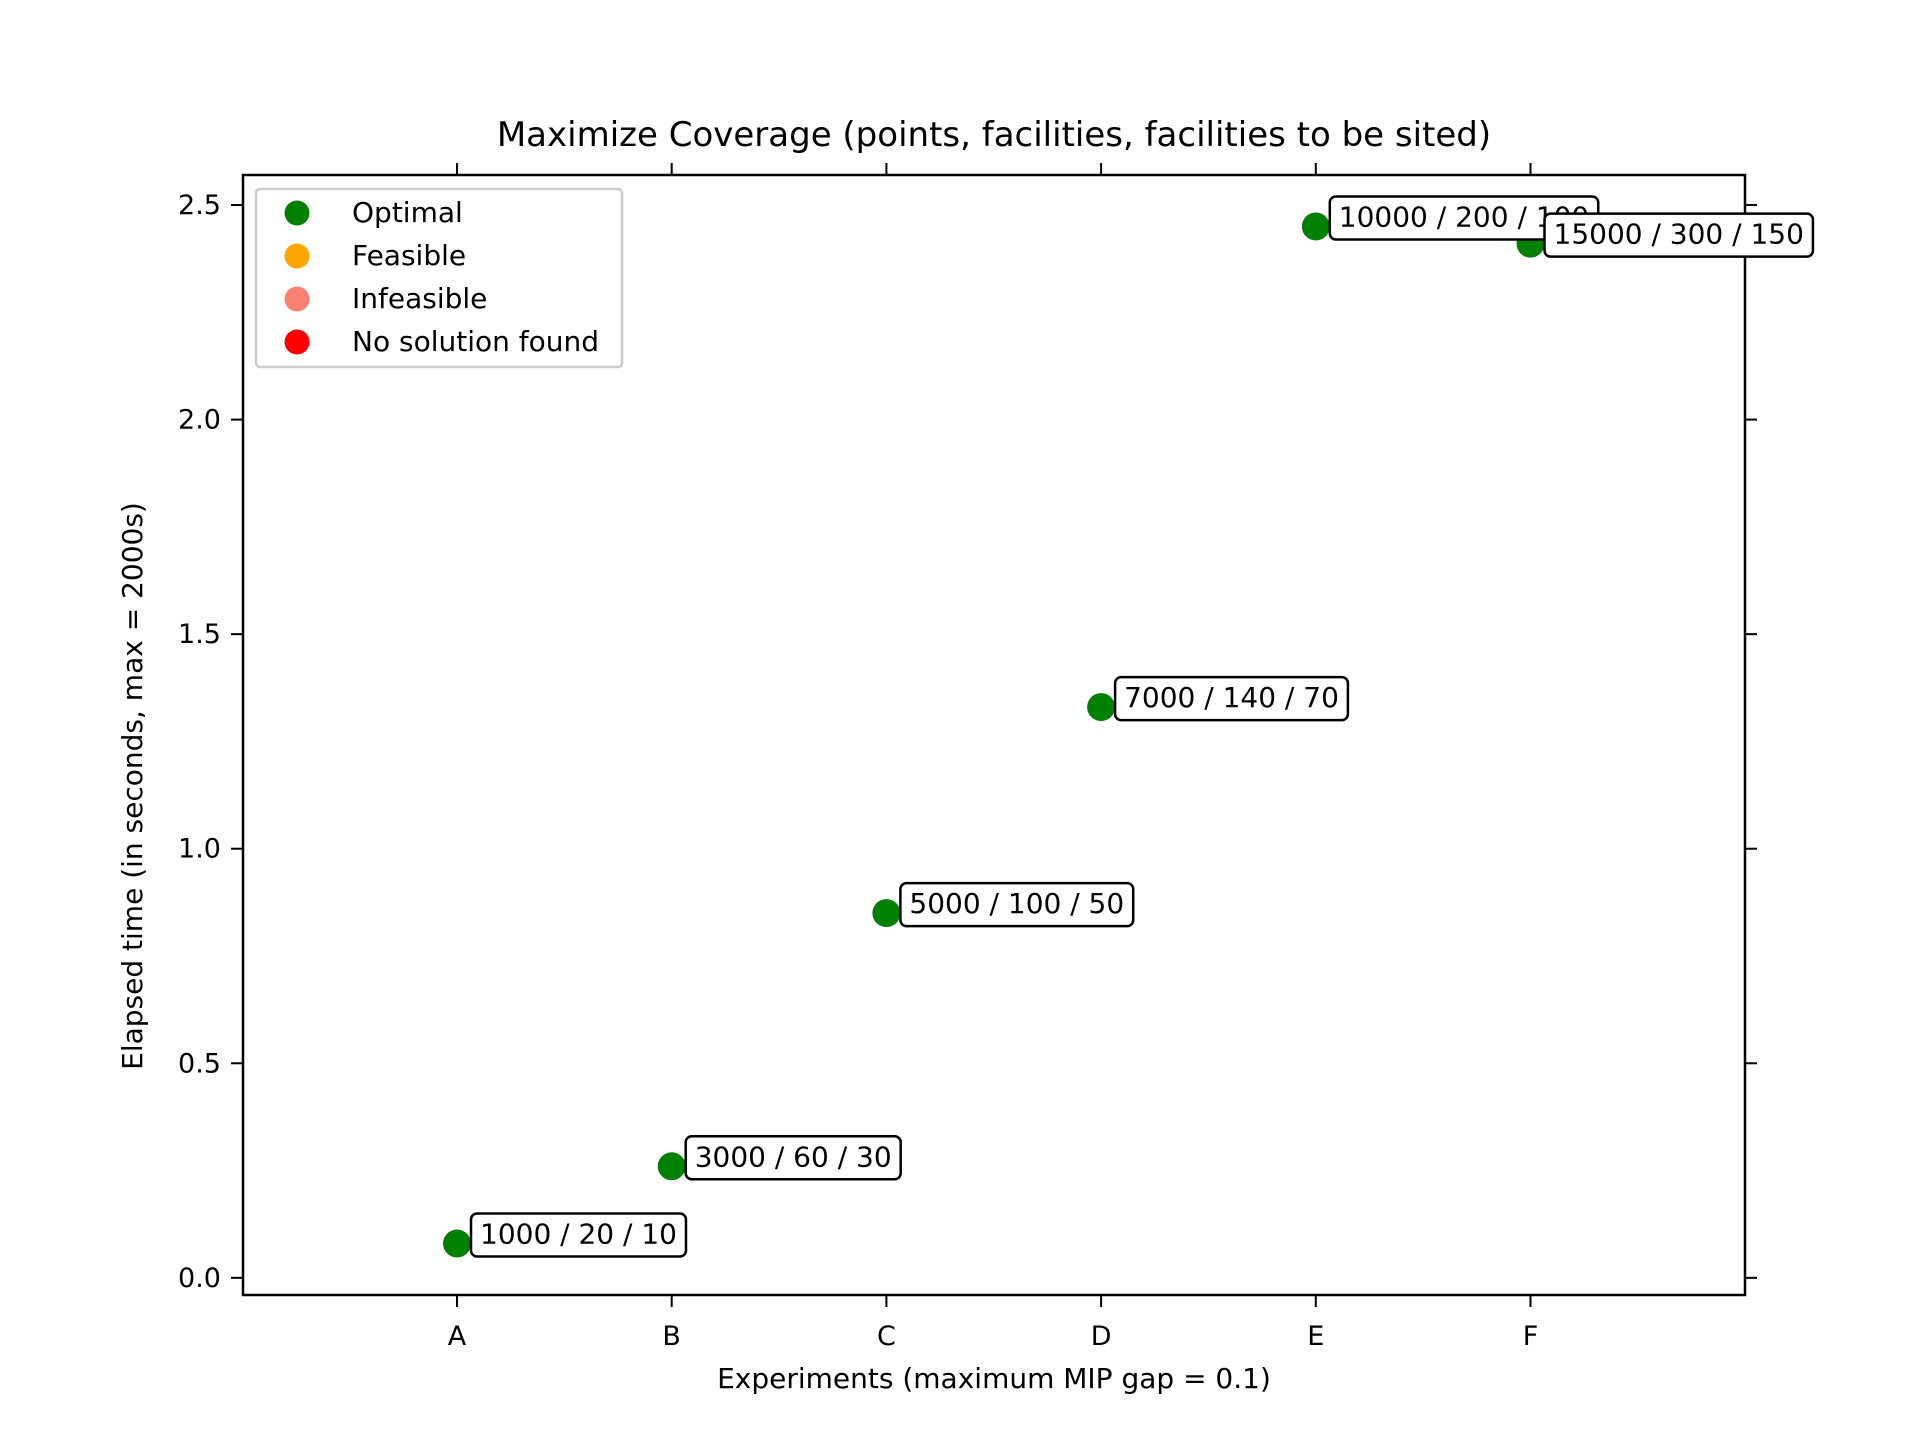  Describe the element at coordinates (407, 212) in the screenshot. I see `legend-label: Optimal` at that location.